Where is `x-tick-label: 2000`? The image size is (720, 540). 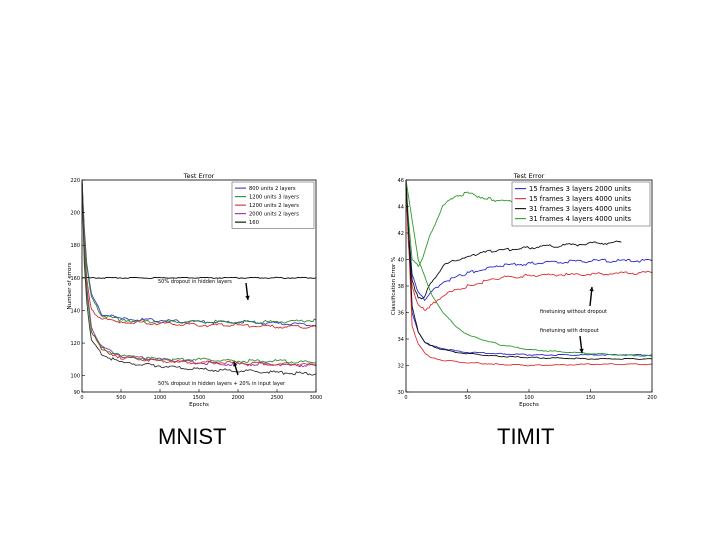 x-tick-label: 2000 is located at coordinates (238, 398).